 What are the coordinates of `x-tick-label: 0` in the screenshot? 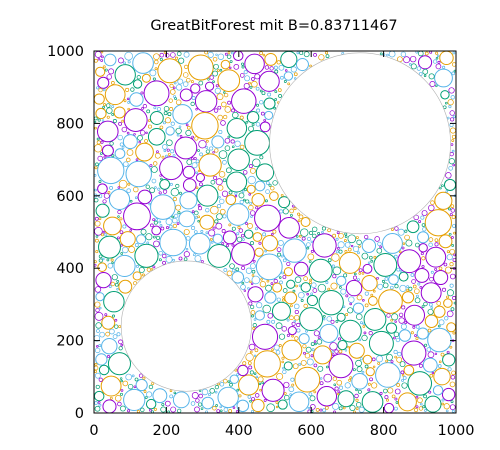 It's located at (93, 431).